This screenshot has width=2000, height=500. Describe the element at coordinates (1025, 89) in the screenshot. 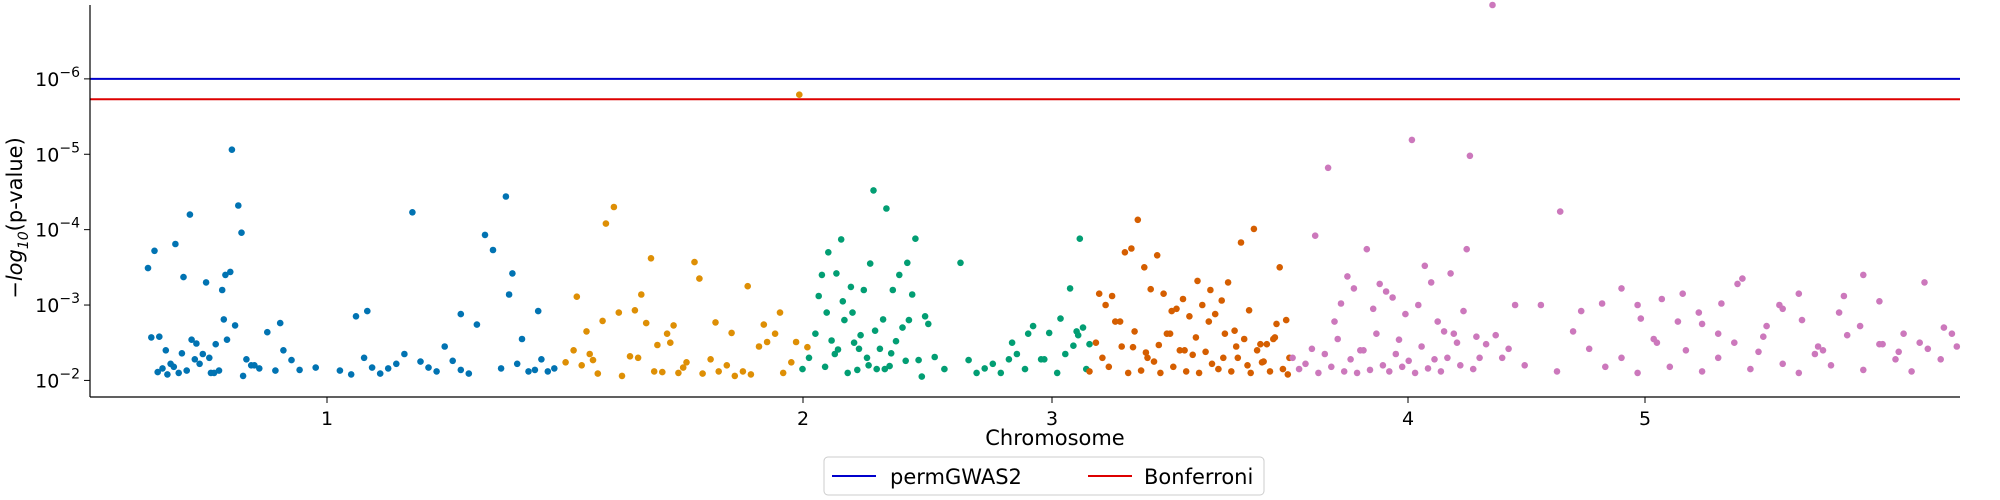

I see `threshold-lines` at that location.